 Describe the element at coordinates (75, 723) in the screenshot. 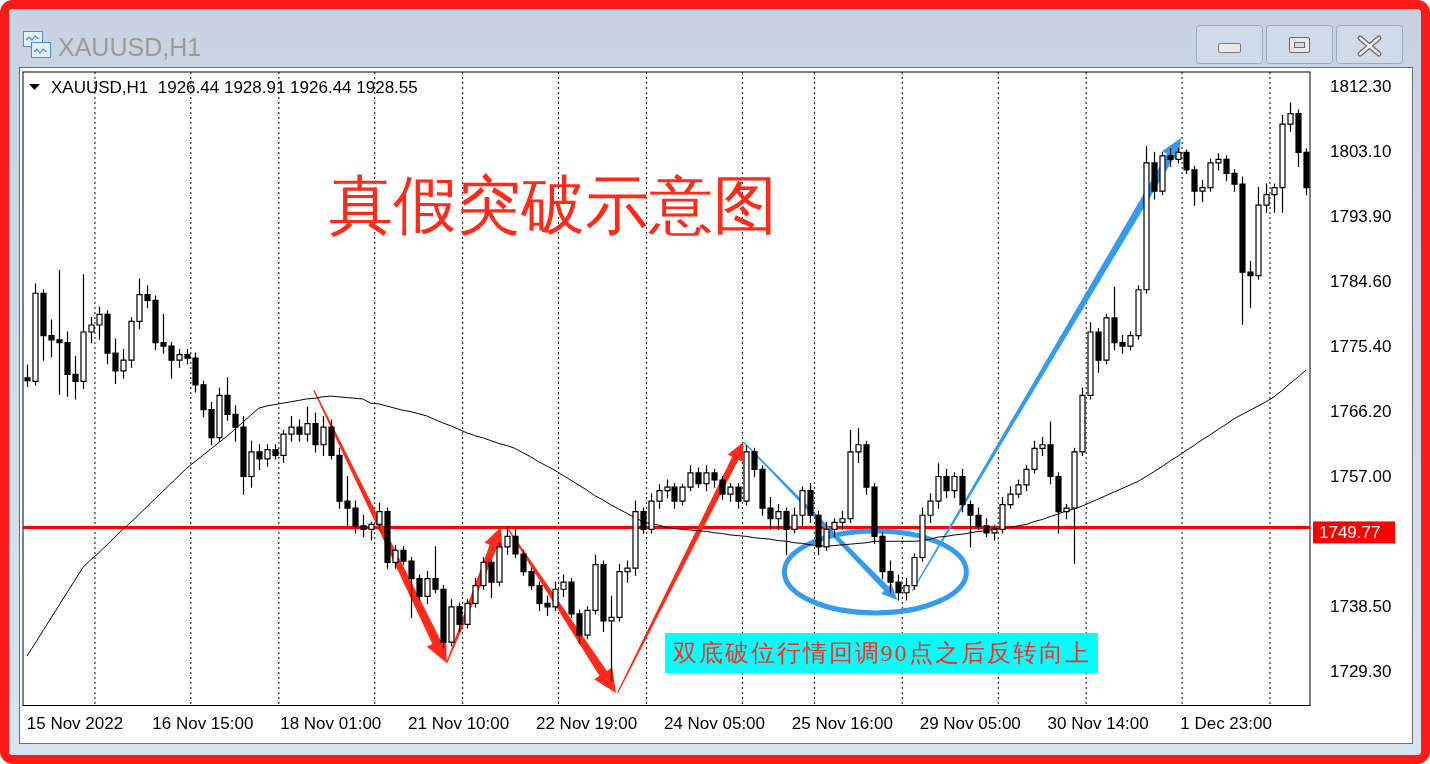

I see `x-tick-label: 15 Nov 2022` at that location.